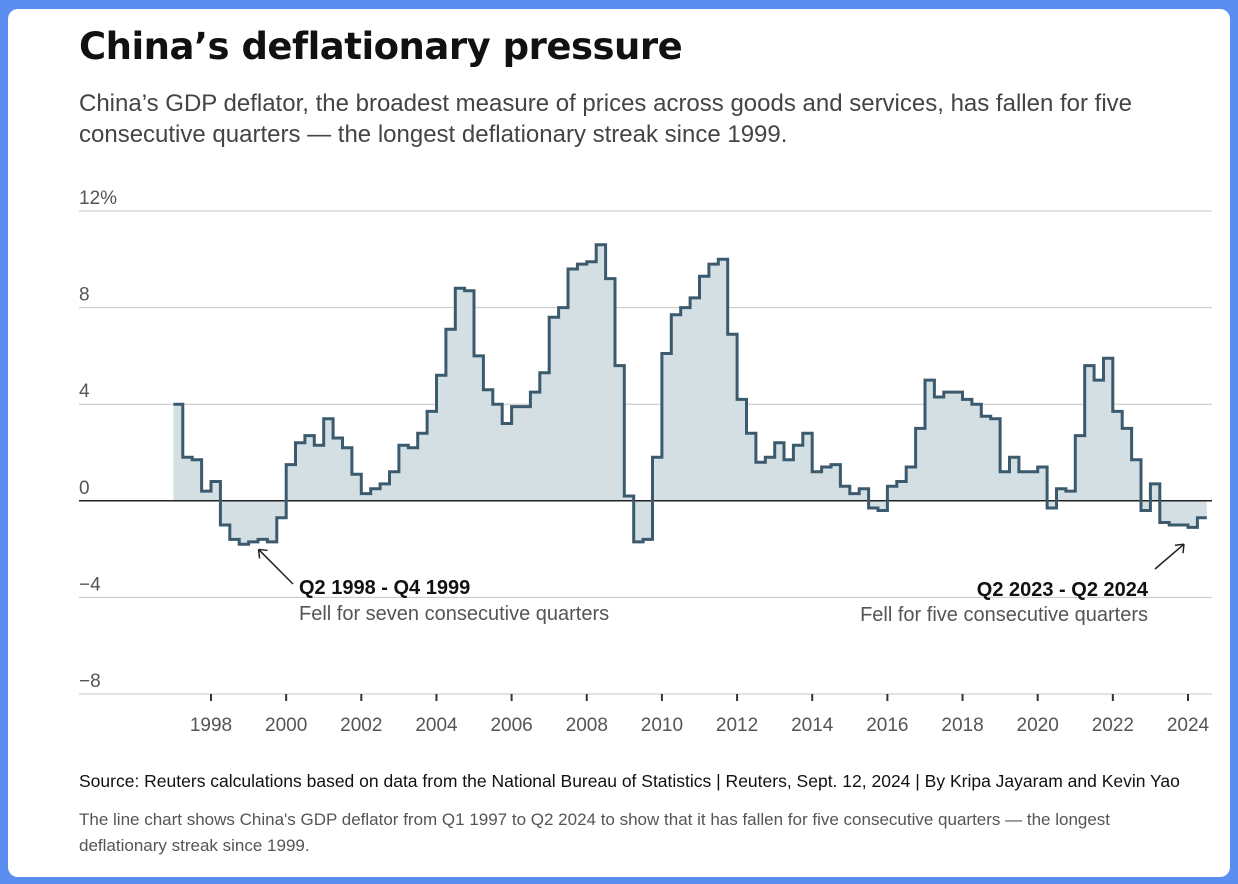 This screenshot has height=884, width=1238. I want to click on x-tick-label: 2018, so click(962, 725).